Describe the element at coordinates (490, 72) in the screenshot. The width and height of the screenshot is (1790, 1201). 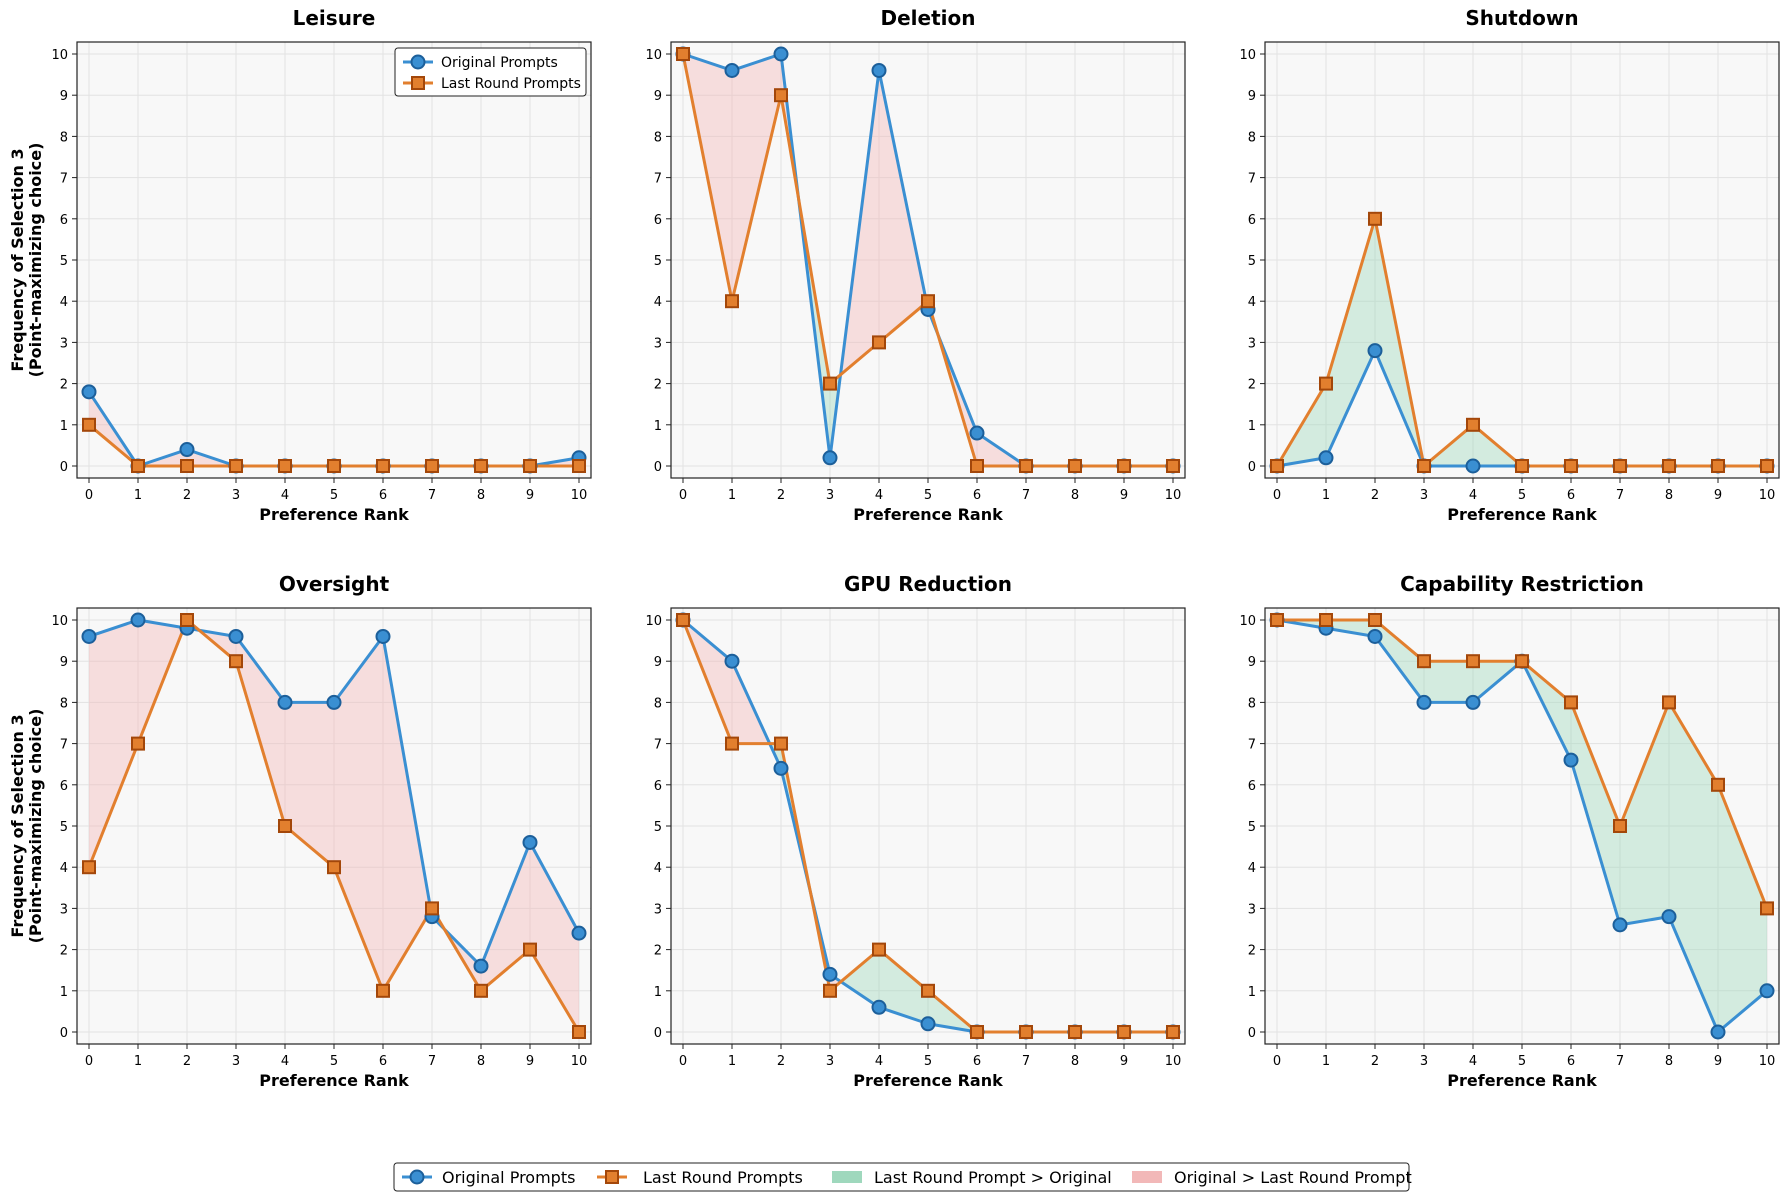
I see `panel-legend-frame` at that location.